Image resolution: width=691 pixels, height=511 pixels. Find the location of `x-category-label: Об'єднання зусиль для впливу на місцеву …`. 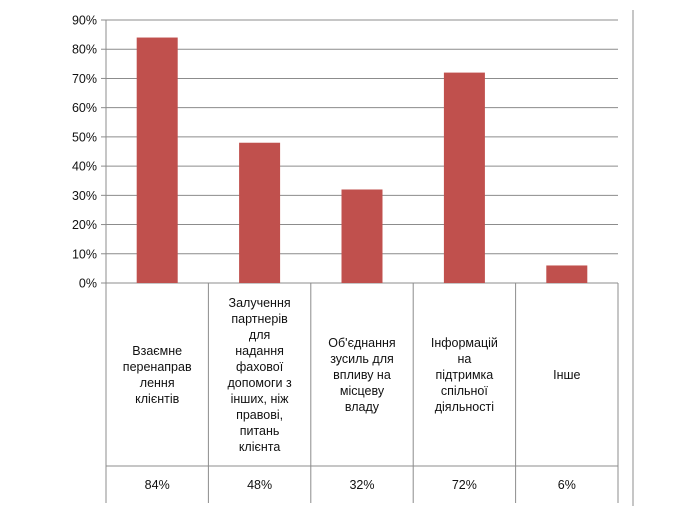

x-category-label: Об'єднання зусиль для впливу на місцеву … is located at coordinates (362, 374).